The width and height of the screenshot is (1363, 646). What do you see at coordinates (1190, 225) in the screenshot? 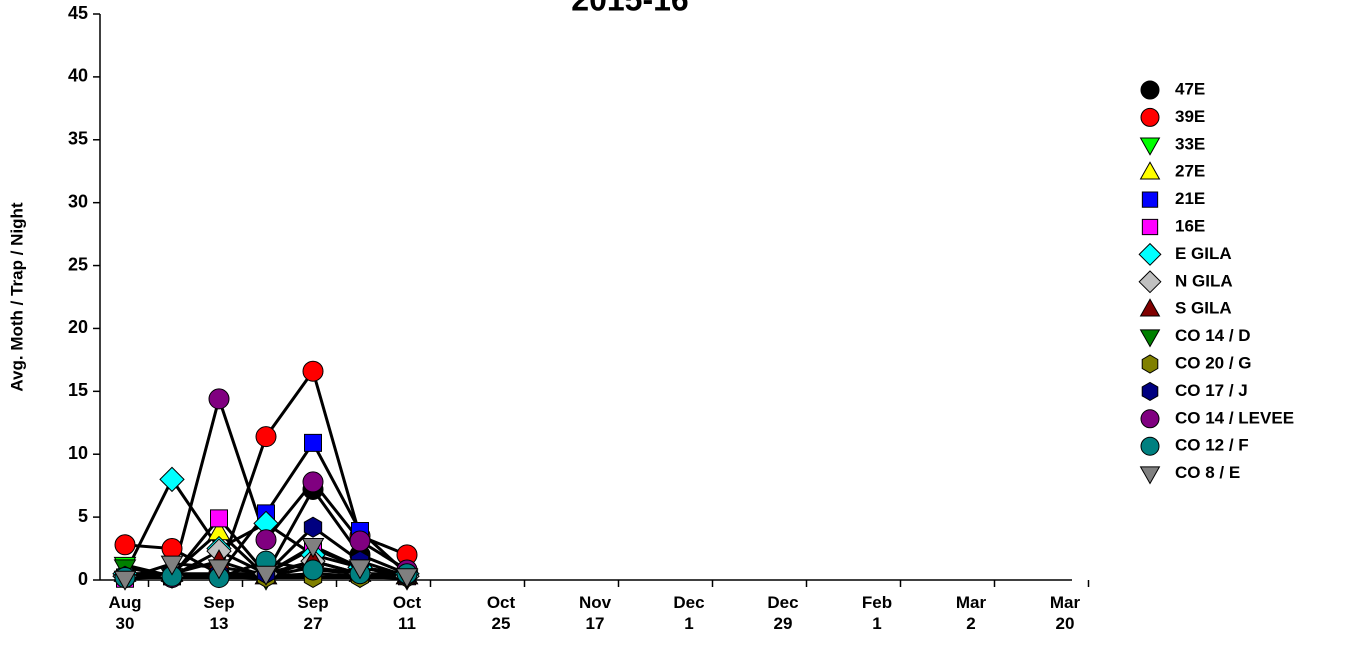
I see `legend-label: 16E` at bounding box center [1190, 225].